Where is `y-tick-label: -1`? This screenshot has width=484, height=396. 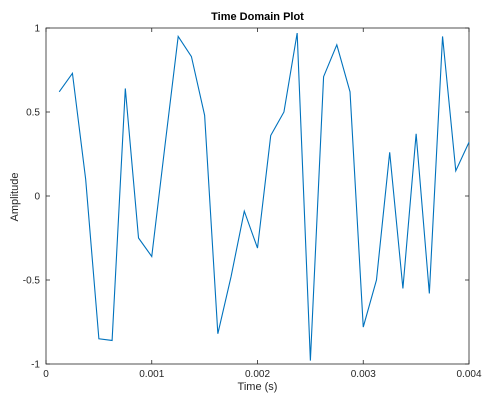
y-tick-label: -1 is located at coordinates (35, 365).